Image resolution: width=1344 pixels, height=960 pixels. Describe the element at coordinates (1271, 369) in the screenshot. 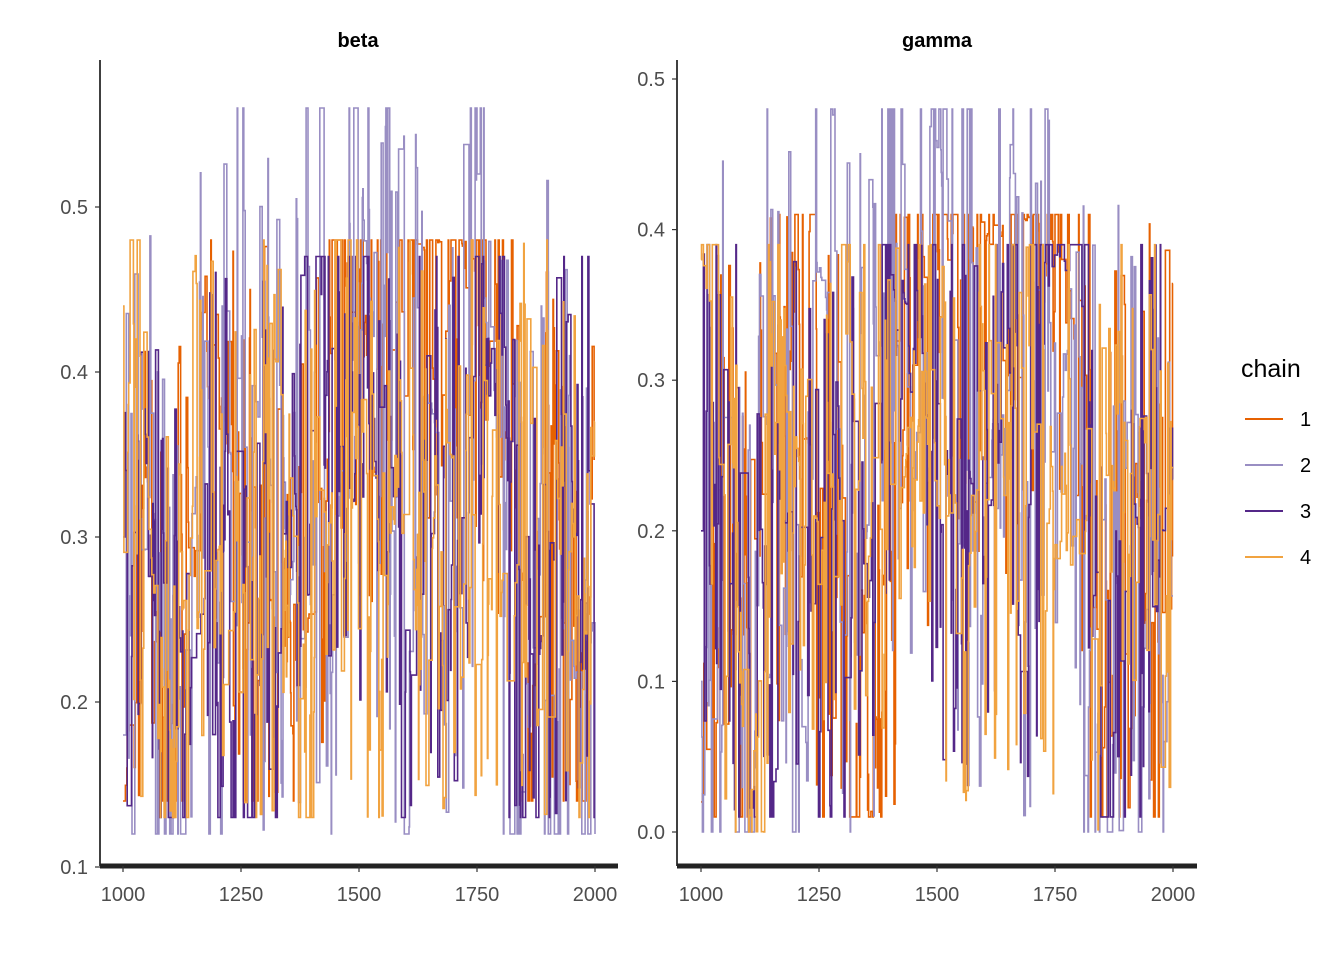

I see `legend-title: chain` at that location.